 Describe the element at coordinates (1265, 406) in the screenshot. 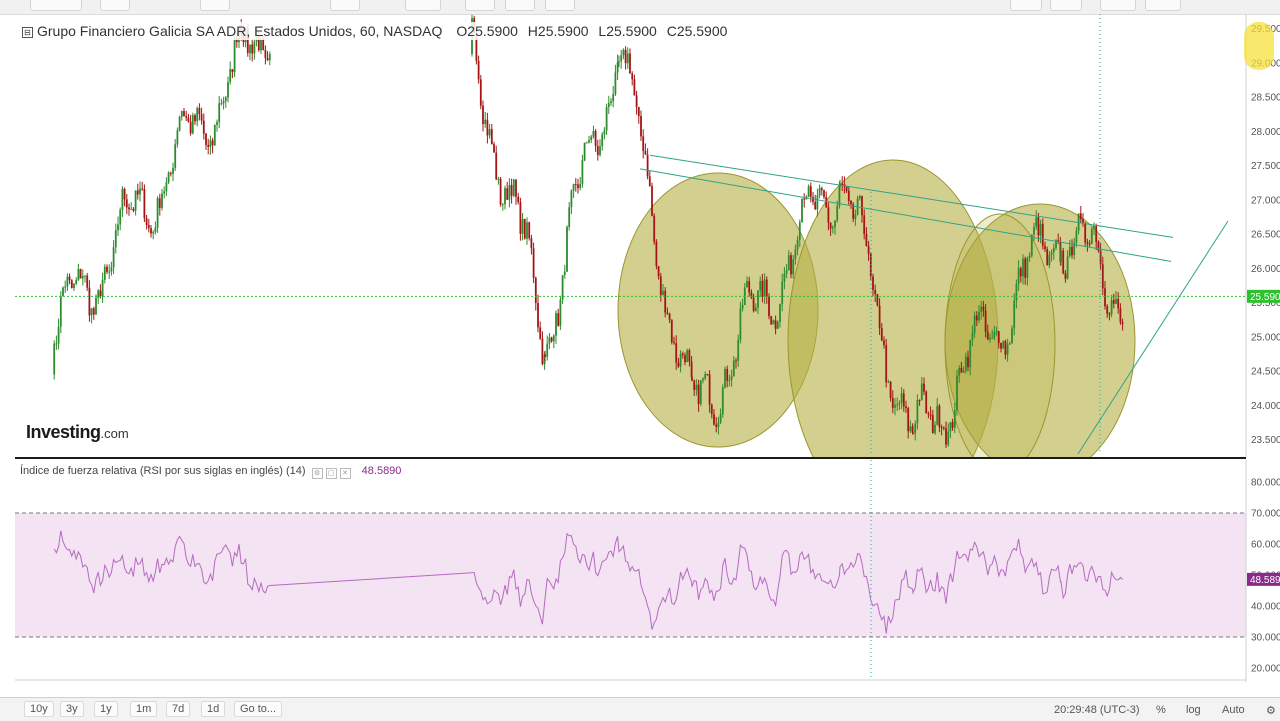

I see `price-tick-label: 24.000` at that location.